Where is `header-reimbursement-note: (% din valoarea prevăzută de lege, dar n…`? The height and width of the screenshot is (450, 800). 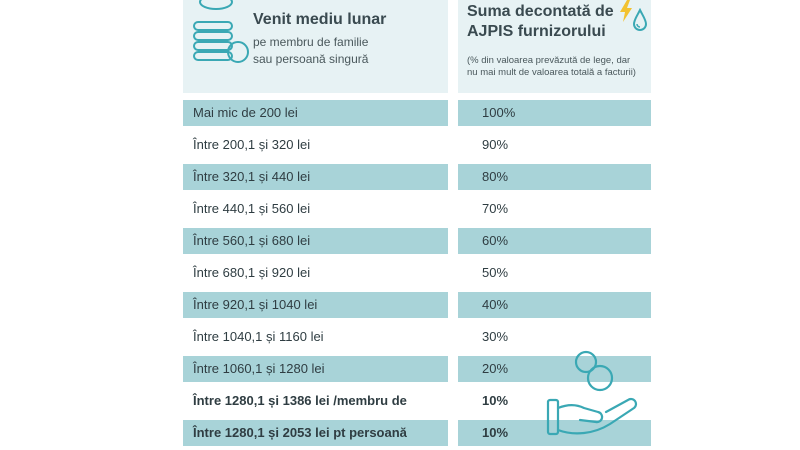 header-reimbursement-note: (% din valoarea prevăzută de lege, dar n… is located at coordinates (559, 67).